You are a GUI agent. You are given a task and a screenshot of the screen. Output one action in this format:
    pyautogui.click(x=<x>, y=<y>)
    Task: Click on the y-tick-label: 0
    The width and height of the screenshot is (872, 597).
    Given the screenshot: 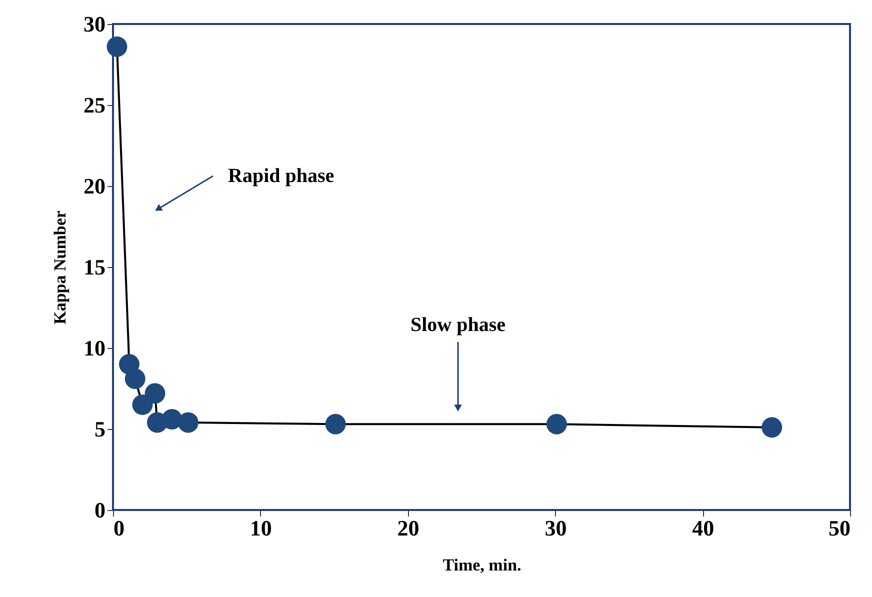 What is the action you would take?
    pyautogui.click(x=100, y=510)
    